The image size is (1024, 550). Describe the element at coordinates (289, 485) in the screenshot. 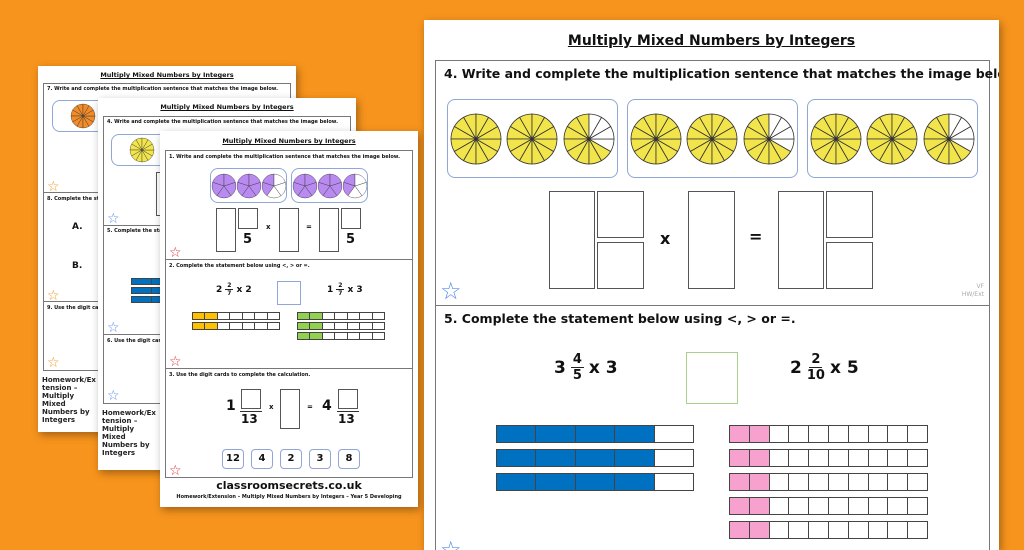

I see `brand-url: classroomsecrets.co.uk` at that location.